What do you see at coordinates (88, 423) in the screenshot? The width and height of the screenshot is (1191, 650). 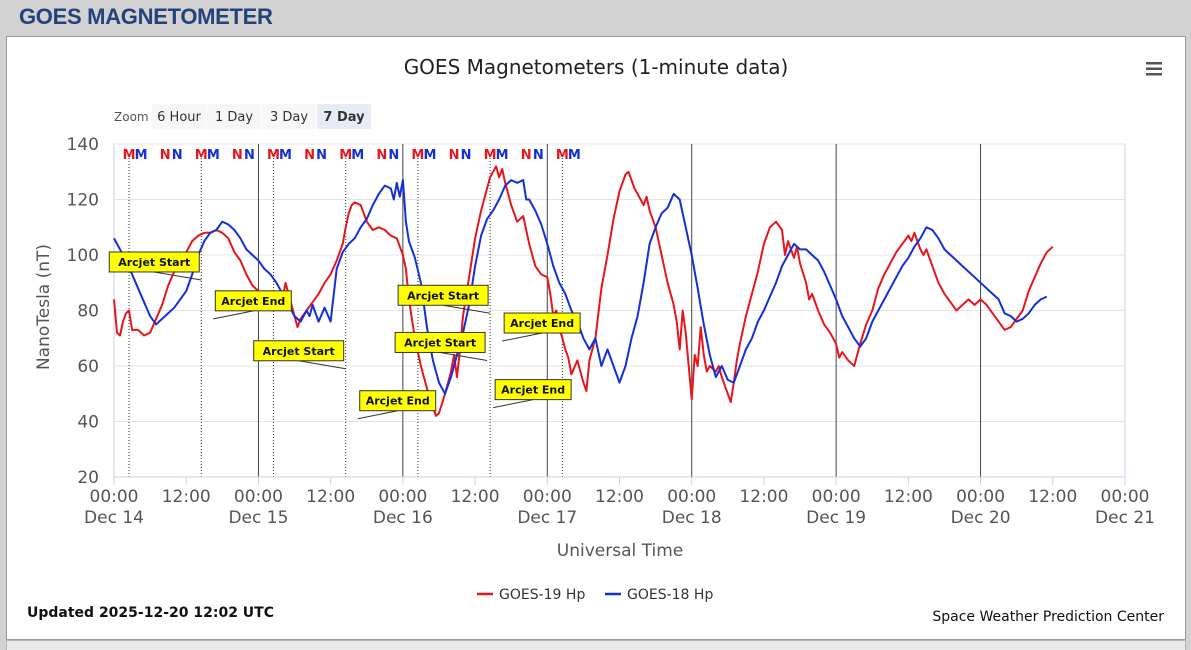 I see `y-tick-label: 40` at bounding box center [88, 423].